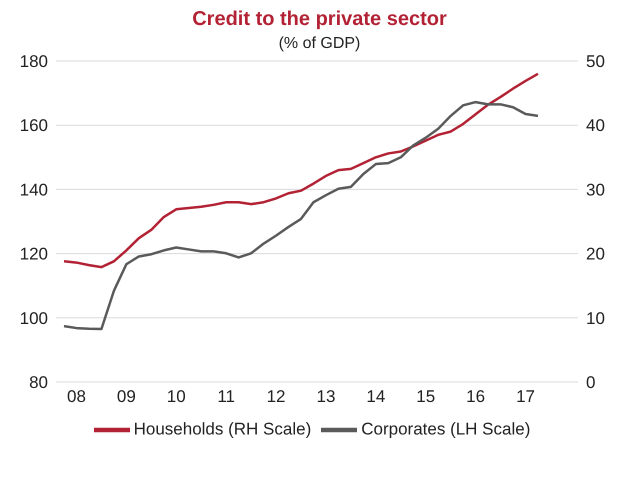 The height and width of the screenshot is (479, 639). What do you see at coordinates (34, 126) in the screenshot?
I see `y-tick-label: 160` at bounding box center [34, 126].